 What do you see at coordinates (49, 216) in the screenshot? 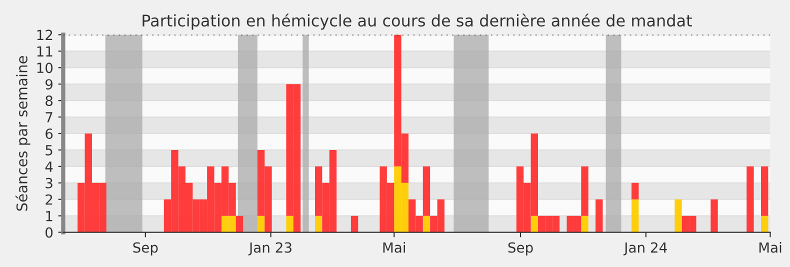
I see `y-tick-label: 1` at bounding box center [49, 216].